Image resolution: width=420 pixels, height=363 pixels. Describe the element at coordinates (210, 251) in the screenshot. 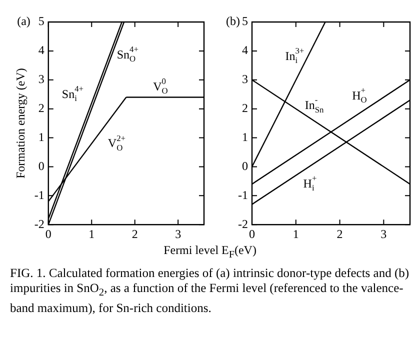

I see `x-axis-title: Fermi level E$_{F}$(eV)` at that location.